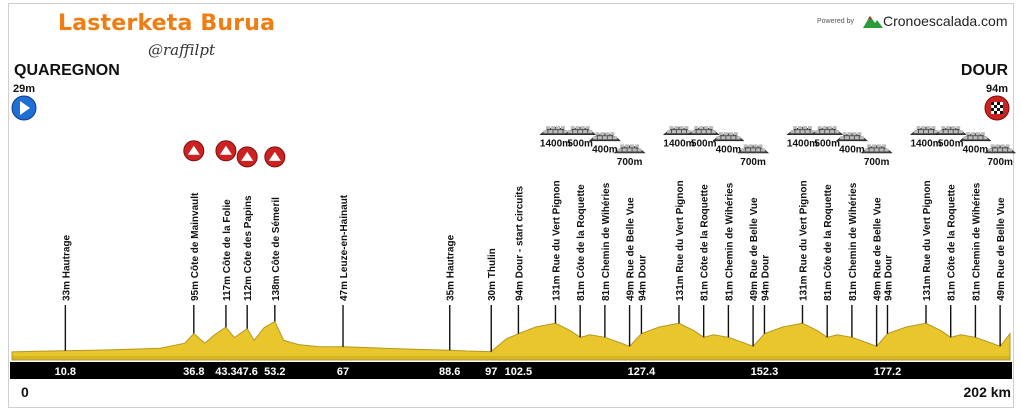  What do you see at coordinates (274, 372) in the screenshot?
I see `distance-tick-label: 53.2` at bounding box center [274, 372].